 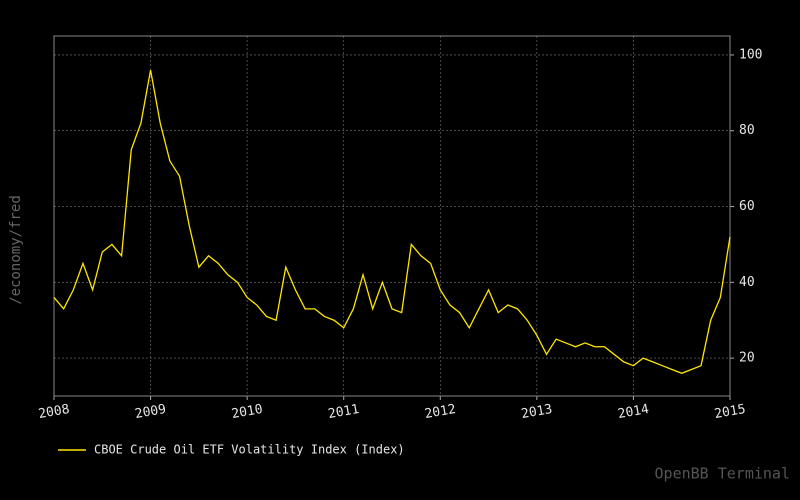 What do you see at coordinates (634, 412) in the screenshot?
I see `x-tick-label: 2014` at bounding box center [634, 412].